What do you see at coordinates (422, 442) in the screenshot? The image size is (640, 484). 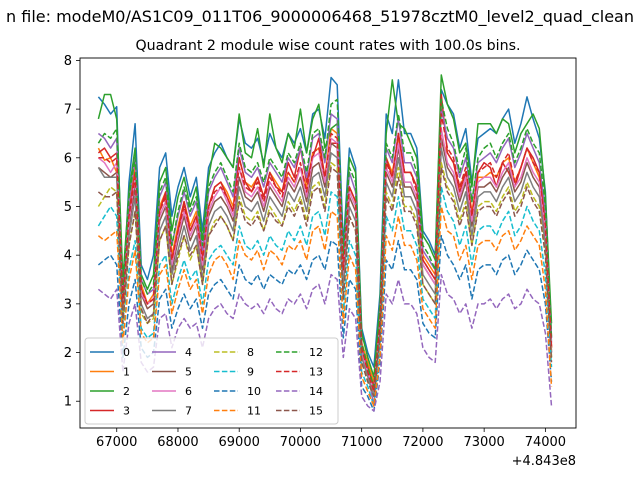 I see `x-tick-label: 72000` at bounding box center [422, 442].